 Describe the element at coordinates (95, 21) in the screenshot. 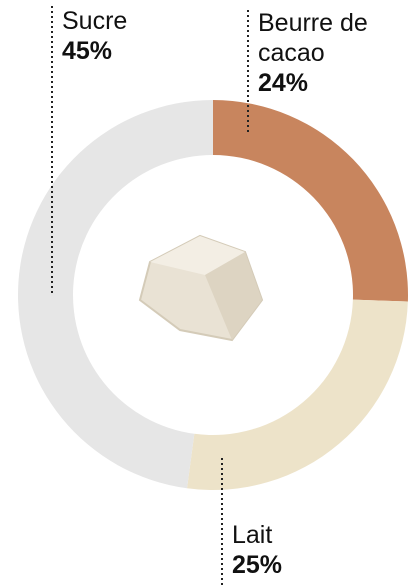

I see `label-name: Sucre` at that location.